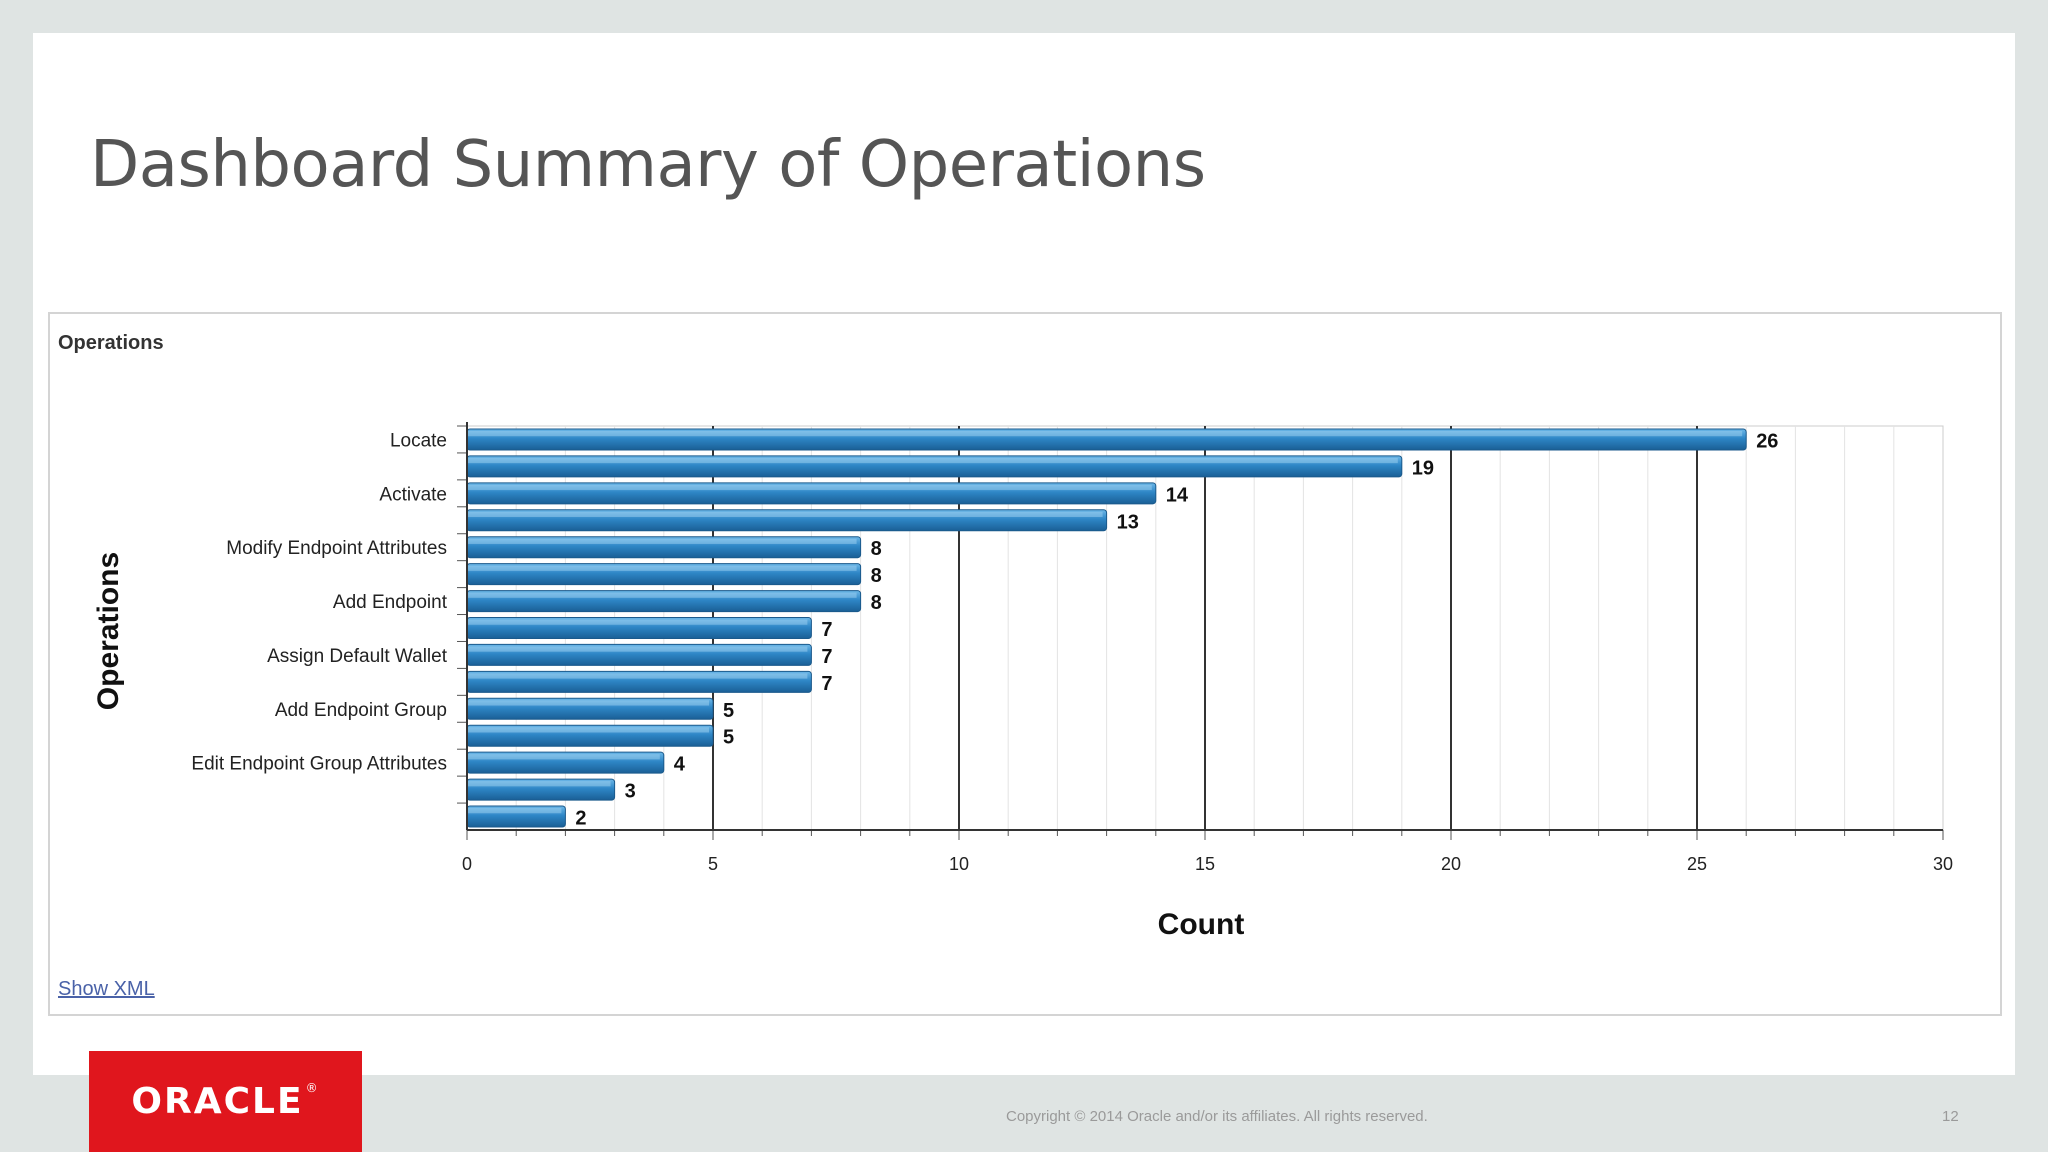  Describe the element at coordinates (648, 165) in the screenshot. I see `slide-title: Dashboard Summary of Operations` at that location.